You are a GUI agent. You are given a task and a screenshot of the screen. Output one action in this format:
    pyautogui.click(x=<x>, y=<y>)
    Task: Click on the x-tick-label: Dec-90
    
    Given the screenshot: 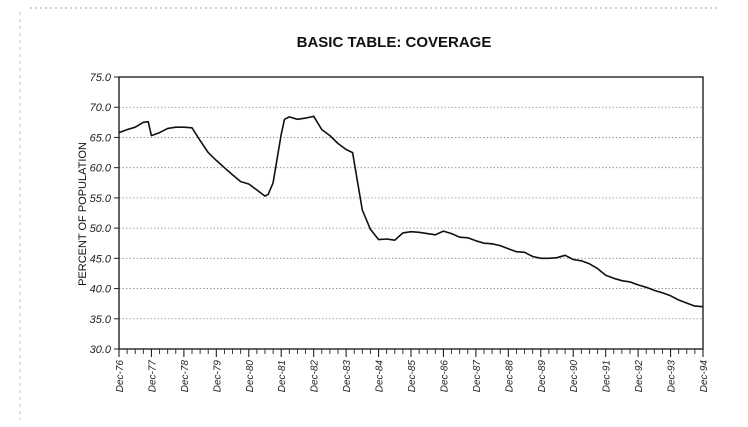 What is the action you would take?
    pyautogui.click(x=574, y=376)
    